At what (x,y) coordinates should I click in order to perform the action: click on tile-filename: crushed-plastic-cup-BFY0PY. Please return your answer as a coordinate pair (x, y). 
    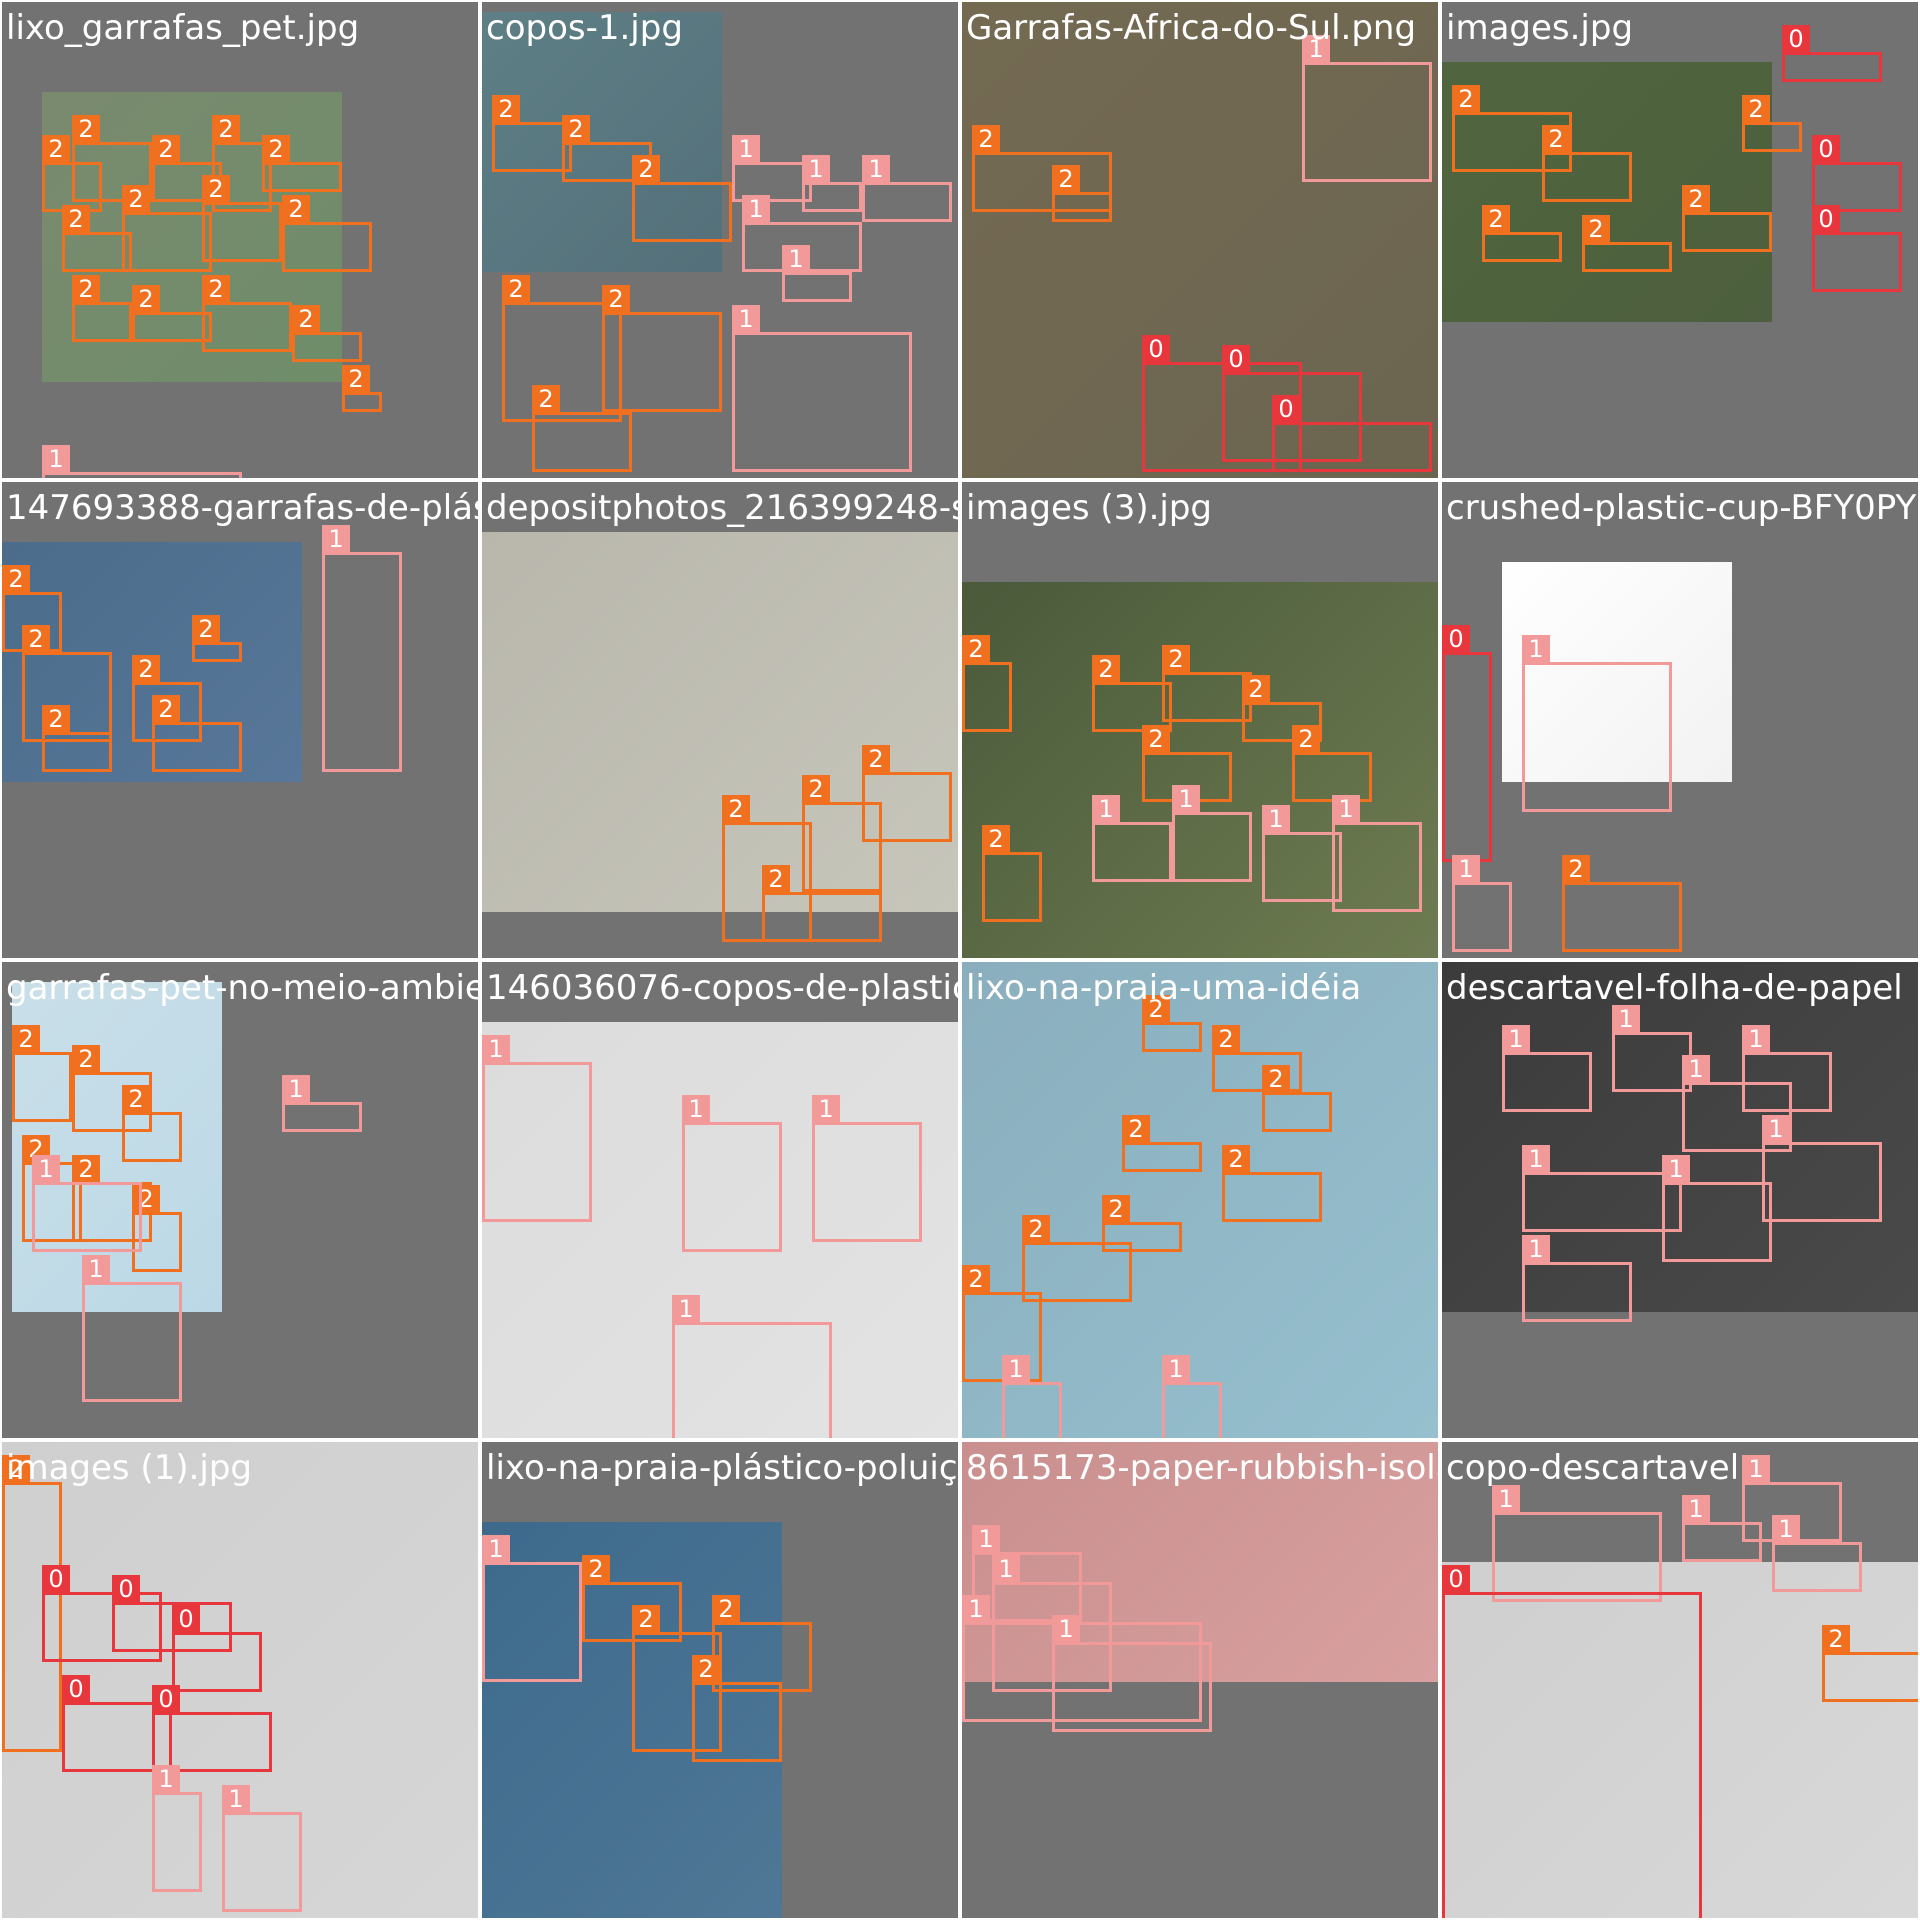
    Looking at the image, I should click on (1681, 508).